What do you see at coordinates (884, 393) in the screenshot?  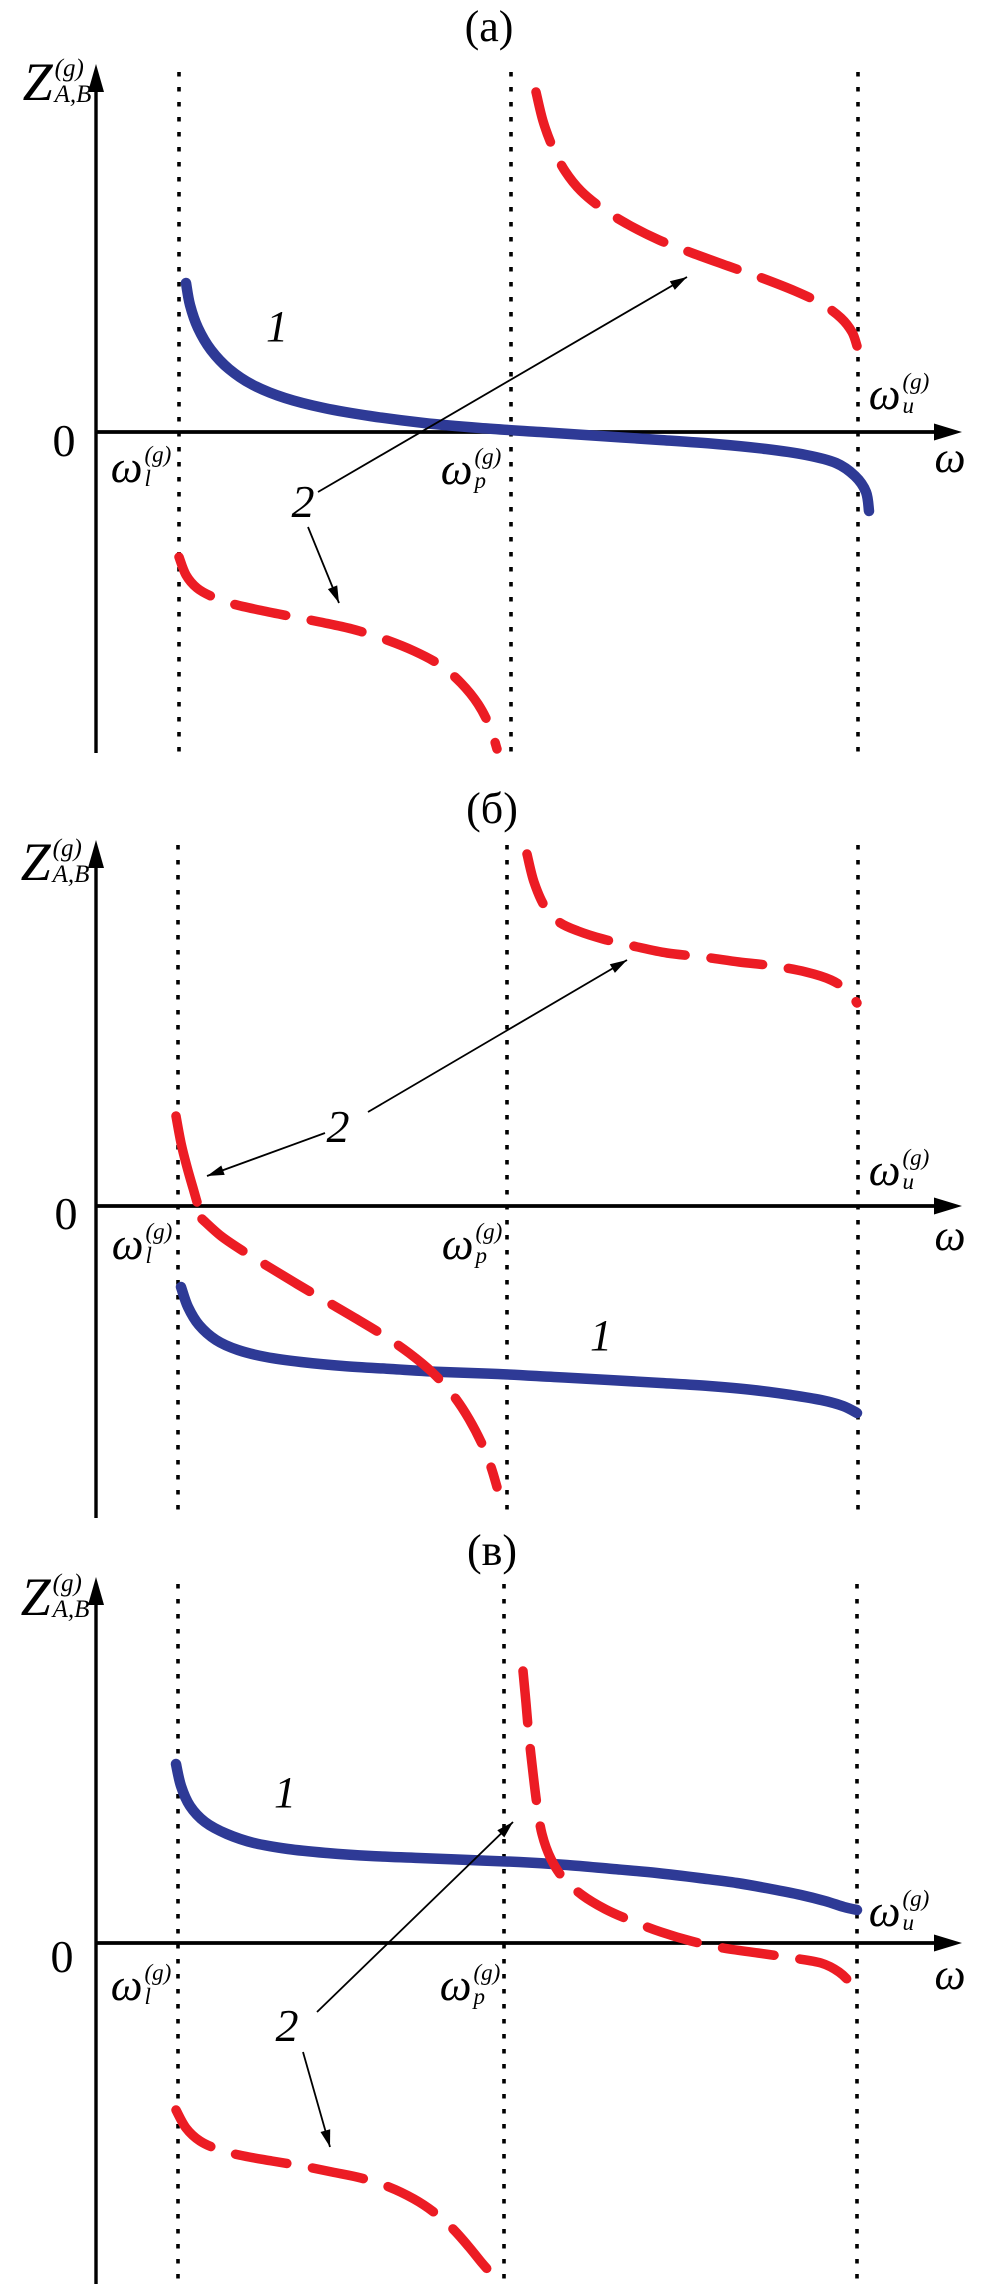 I see `omega-u-label-base-a: ω` at bounding box center [884, 393].